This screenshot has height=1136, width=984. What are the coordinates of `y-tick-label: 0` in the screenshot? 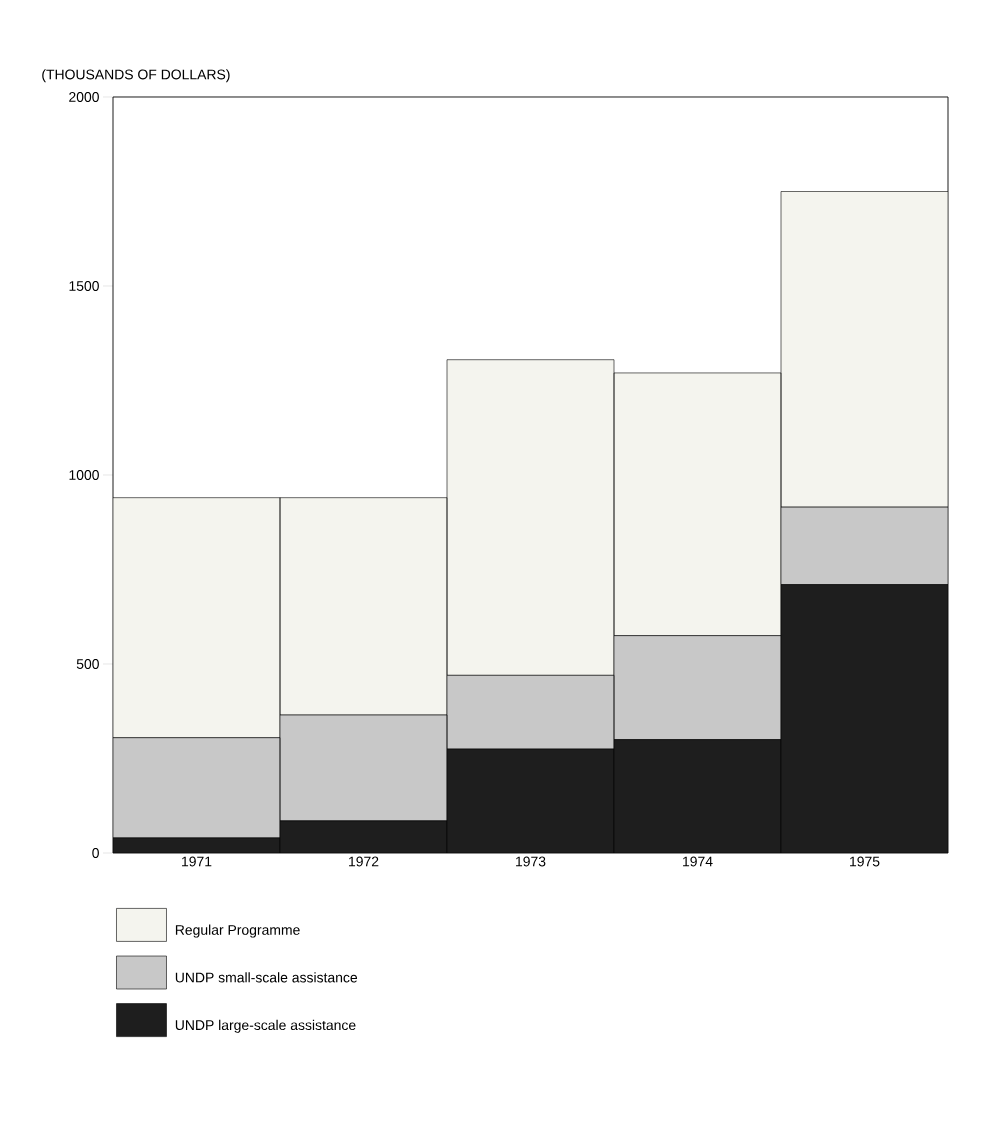 It's located at (95, 853).